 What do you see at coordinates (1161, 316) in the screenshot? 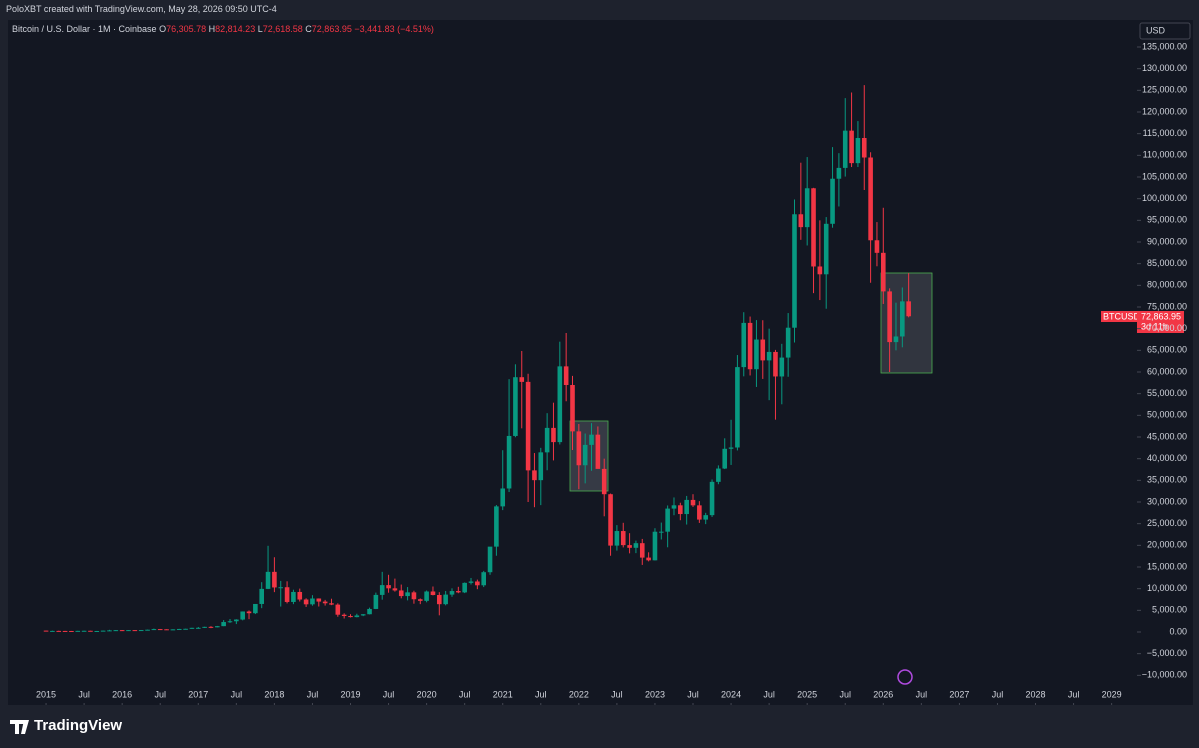
I see `last-price: 72,863.95` at bounding box center [1161, 316].